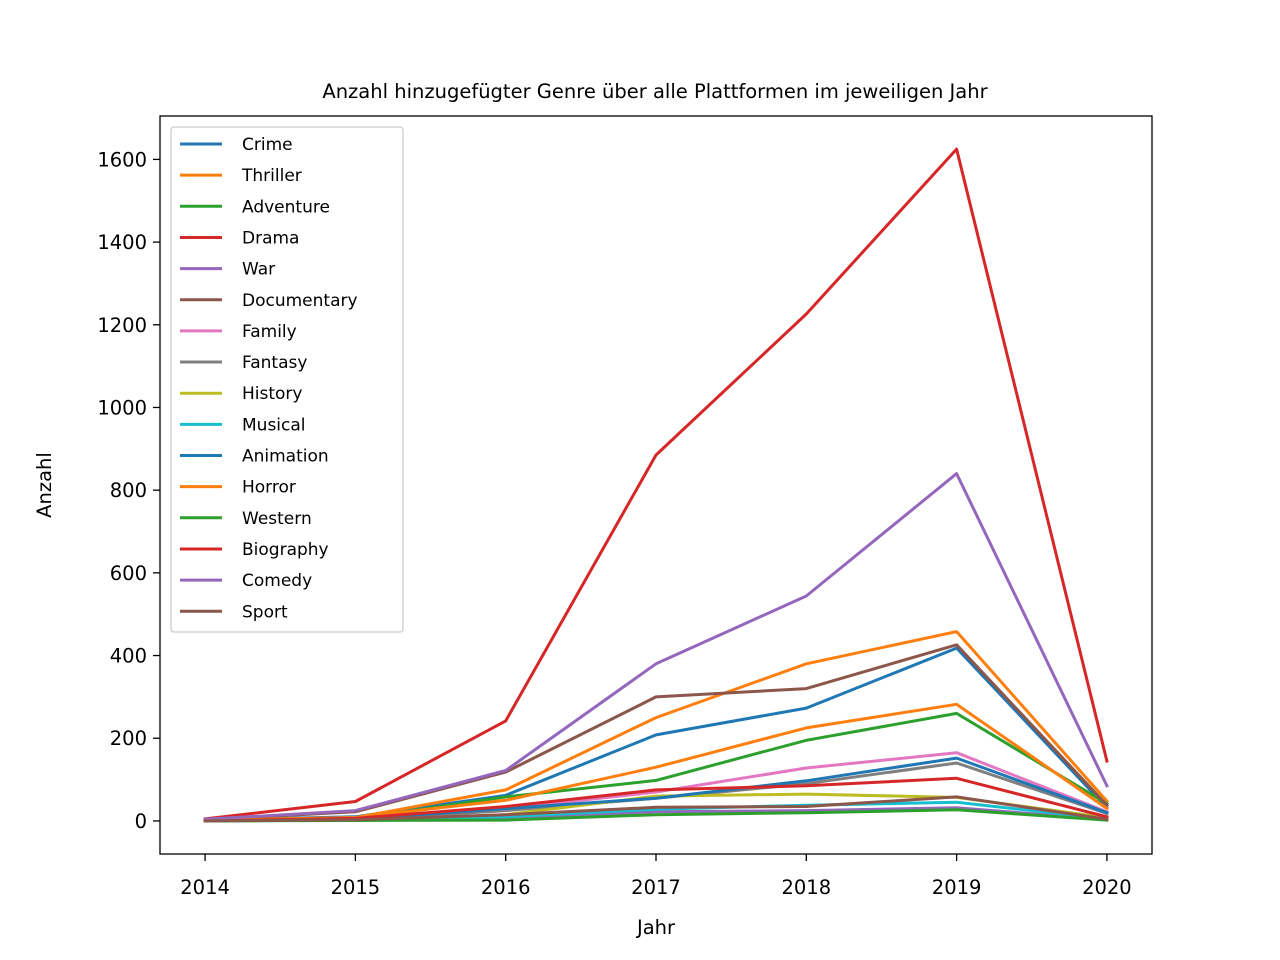 Image resolution: width=1280 pixels, height=960 pixels. I want to click on series-line-sport, so click(656, 809).